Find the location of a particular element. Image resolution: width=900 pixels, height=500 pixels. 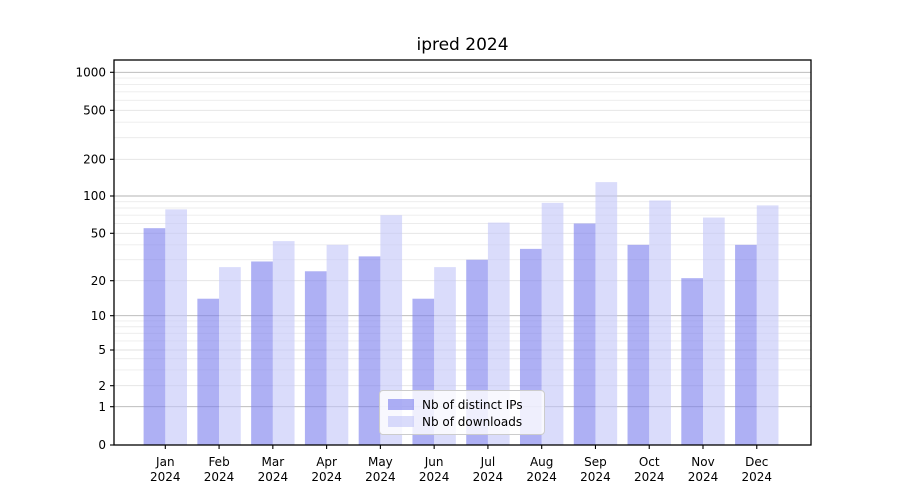

y-tick-label: 200 is located at coordinates (94, 160).